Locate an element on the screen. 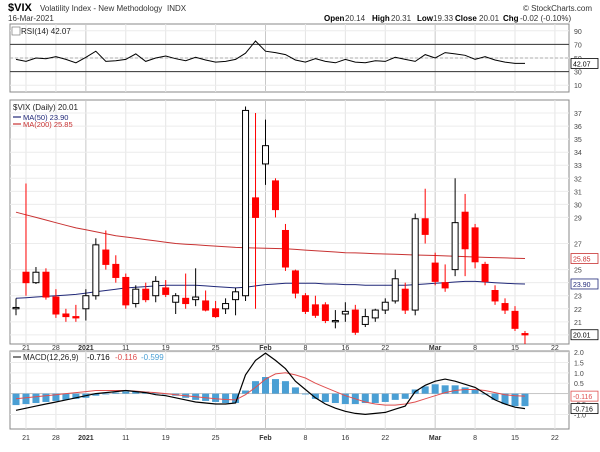  x-tick-label-price: 28 is located at coordinates (56, 348).